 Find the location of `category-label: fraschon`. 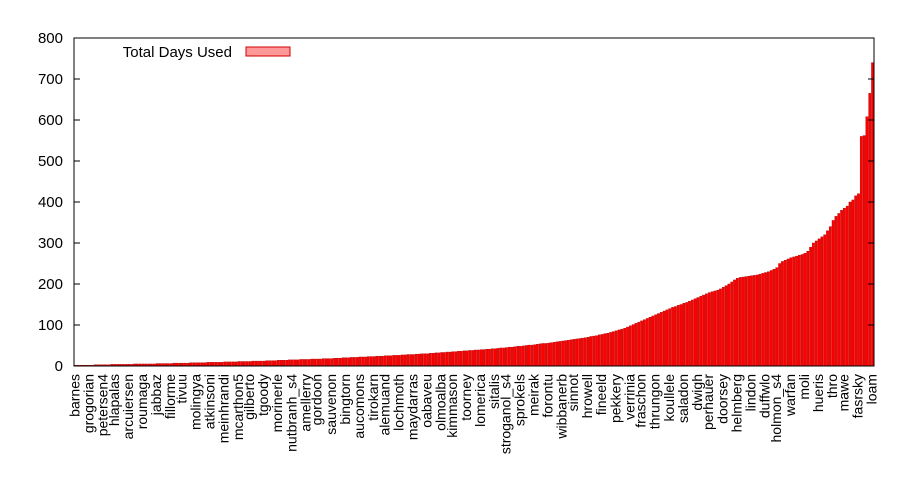

category-label: fraschon is located at coordinates (641, 401).